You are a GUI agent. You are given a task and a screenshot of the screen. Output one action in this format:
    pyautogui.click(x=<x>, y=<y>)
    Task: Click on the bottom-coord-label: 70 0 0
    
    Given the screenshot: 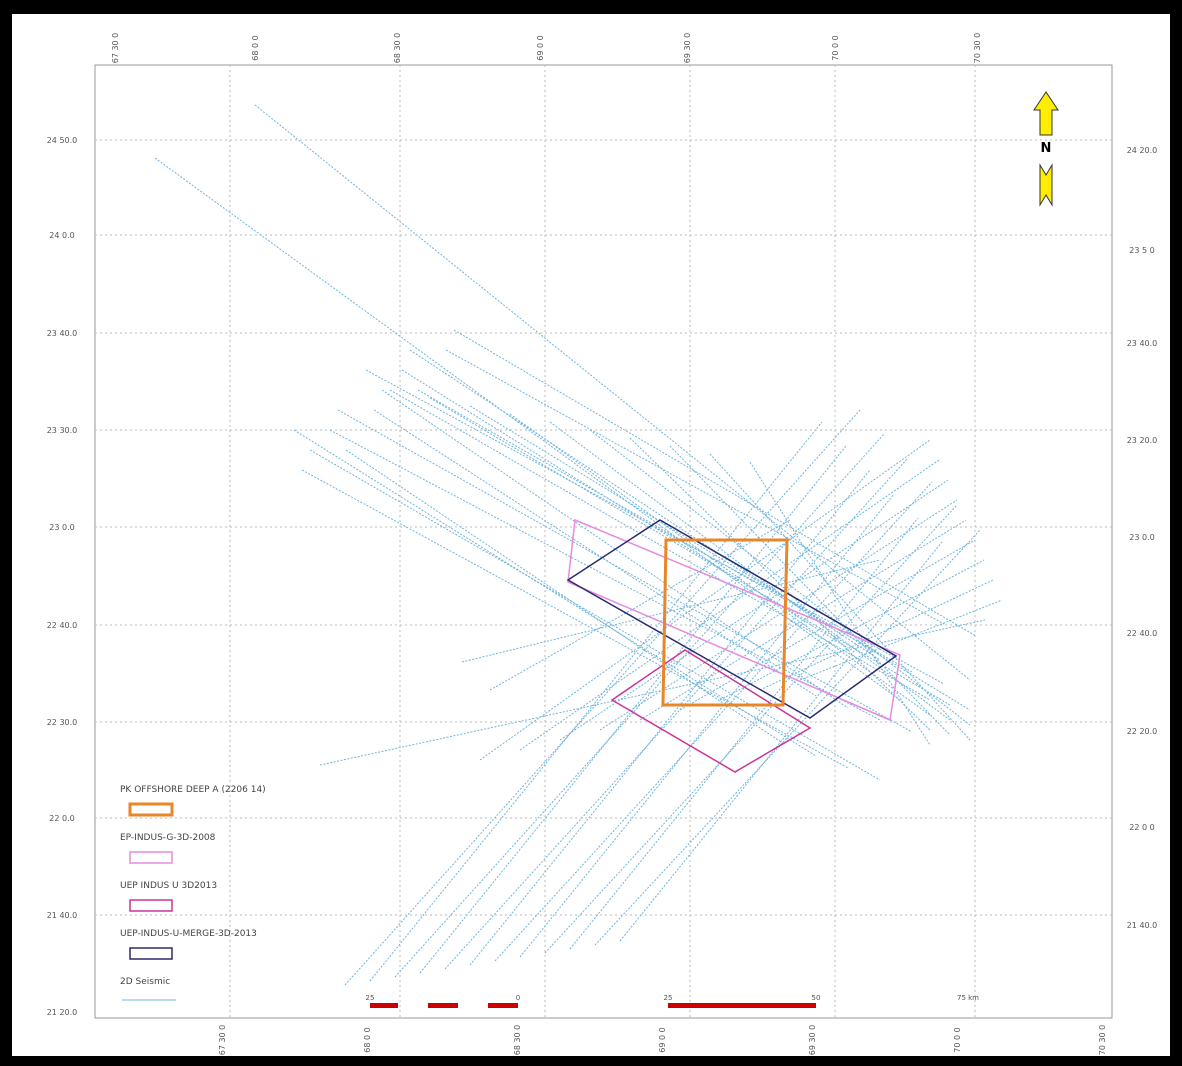 What is the action you would take?
    pyautogui.click(x=957, y=1039)
    